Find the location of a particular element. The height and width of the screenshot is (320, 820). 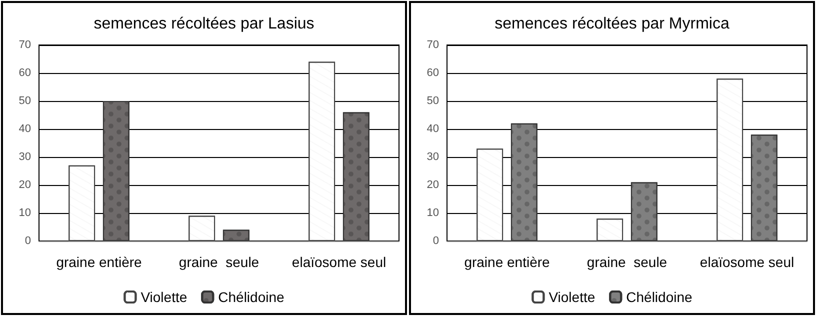

chart-title: semences récoltées par Lasius is located at coordinates (204, 24).